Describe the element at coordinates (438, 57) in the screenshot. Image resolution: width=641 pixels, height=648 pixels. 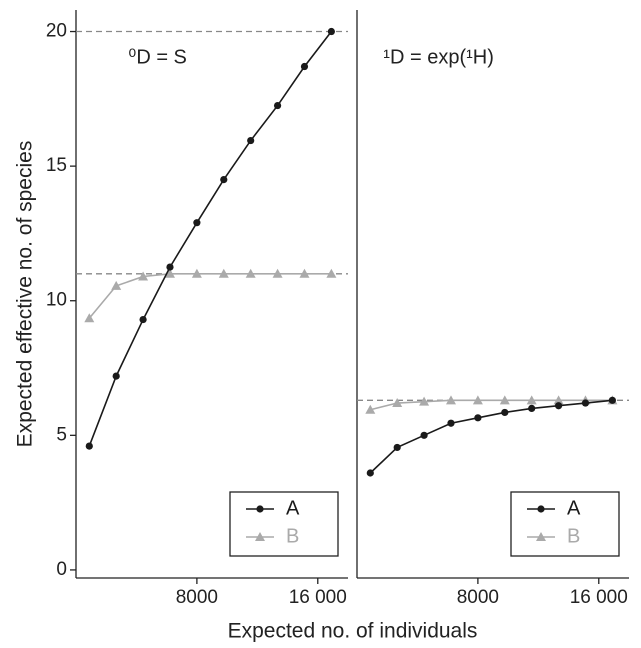
I see `panel-title: ¹D = exp(¹H)` at that location.